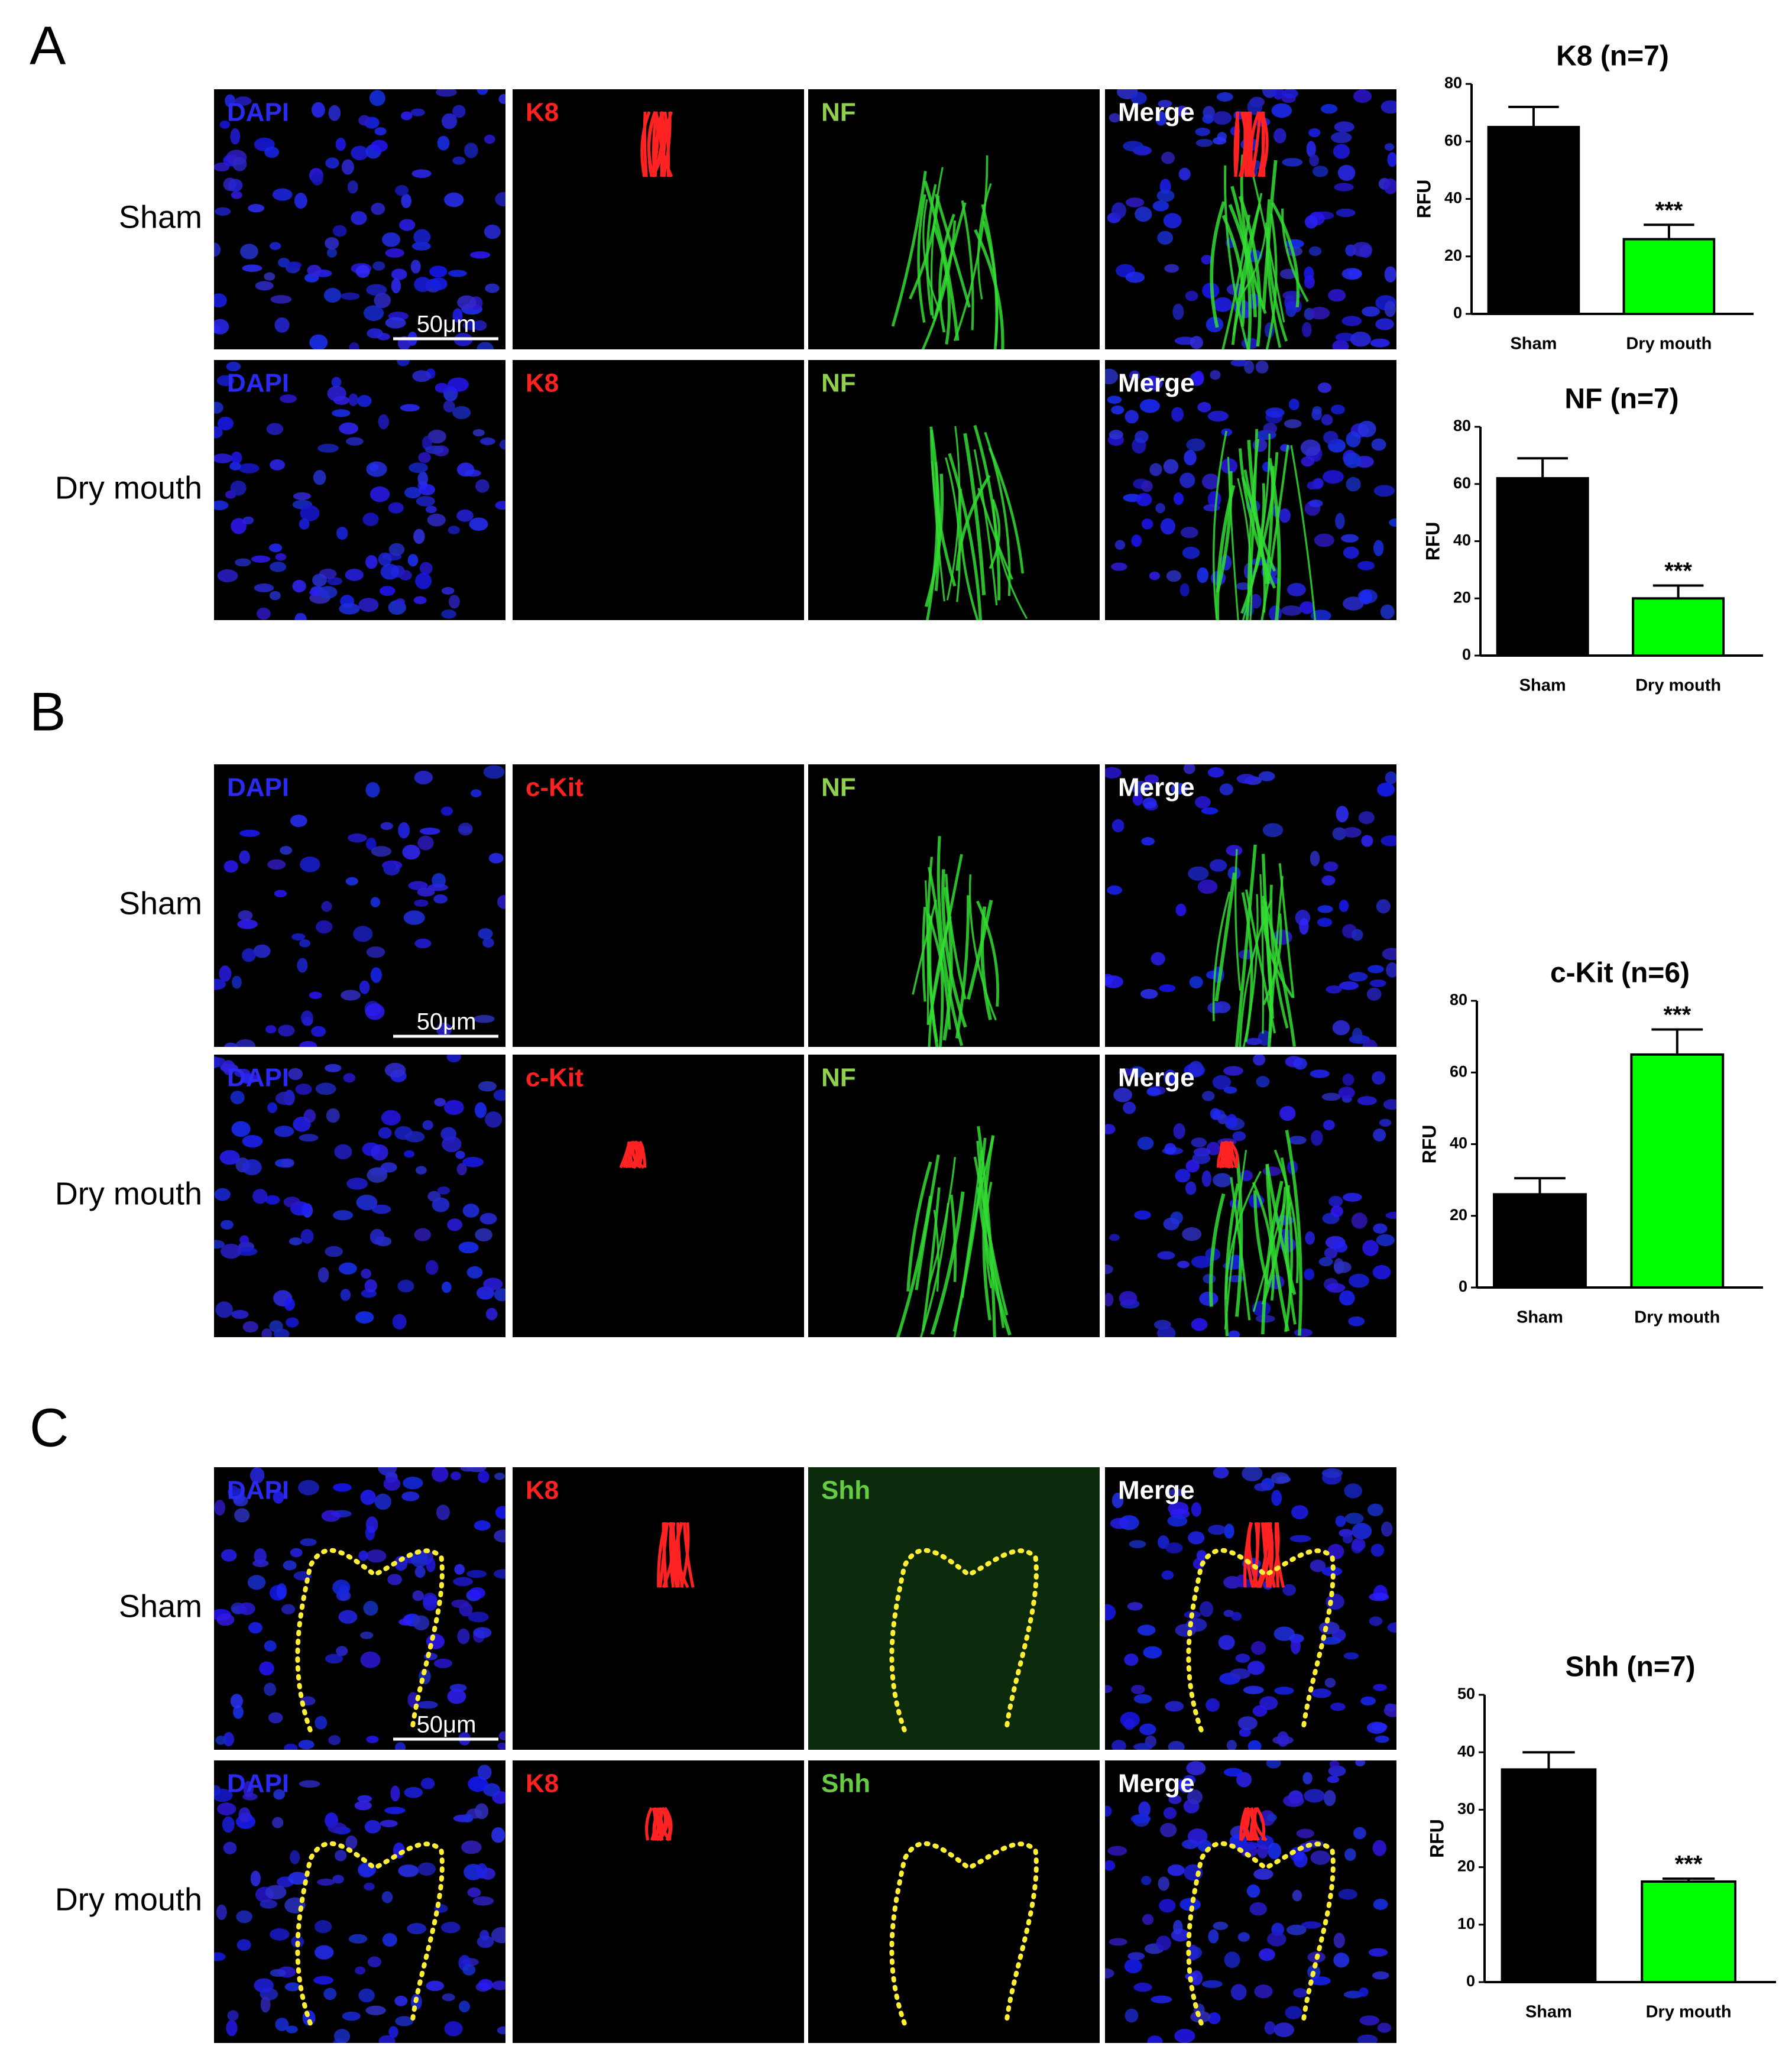 The height and width of the screenshot is (2056, 1792). What do you see at coordinates (1458, 999) in the screenshot?
I see `y-tick-label: 80` at bounding box center [1458, 999].